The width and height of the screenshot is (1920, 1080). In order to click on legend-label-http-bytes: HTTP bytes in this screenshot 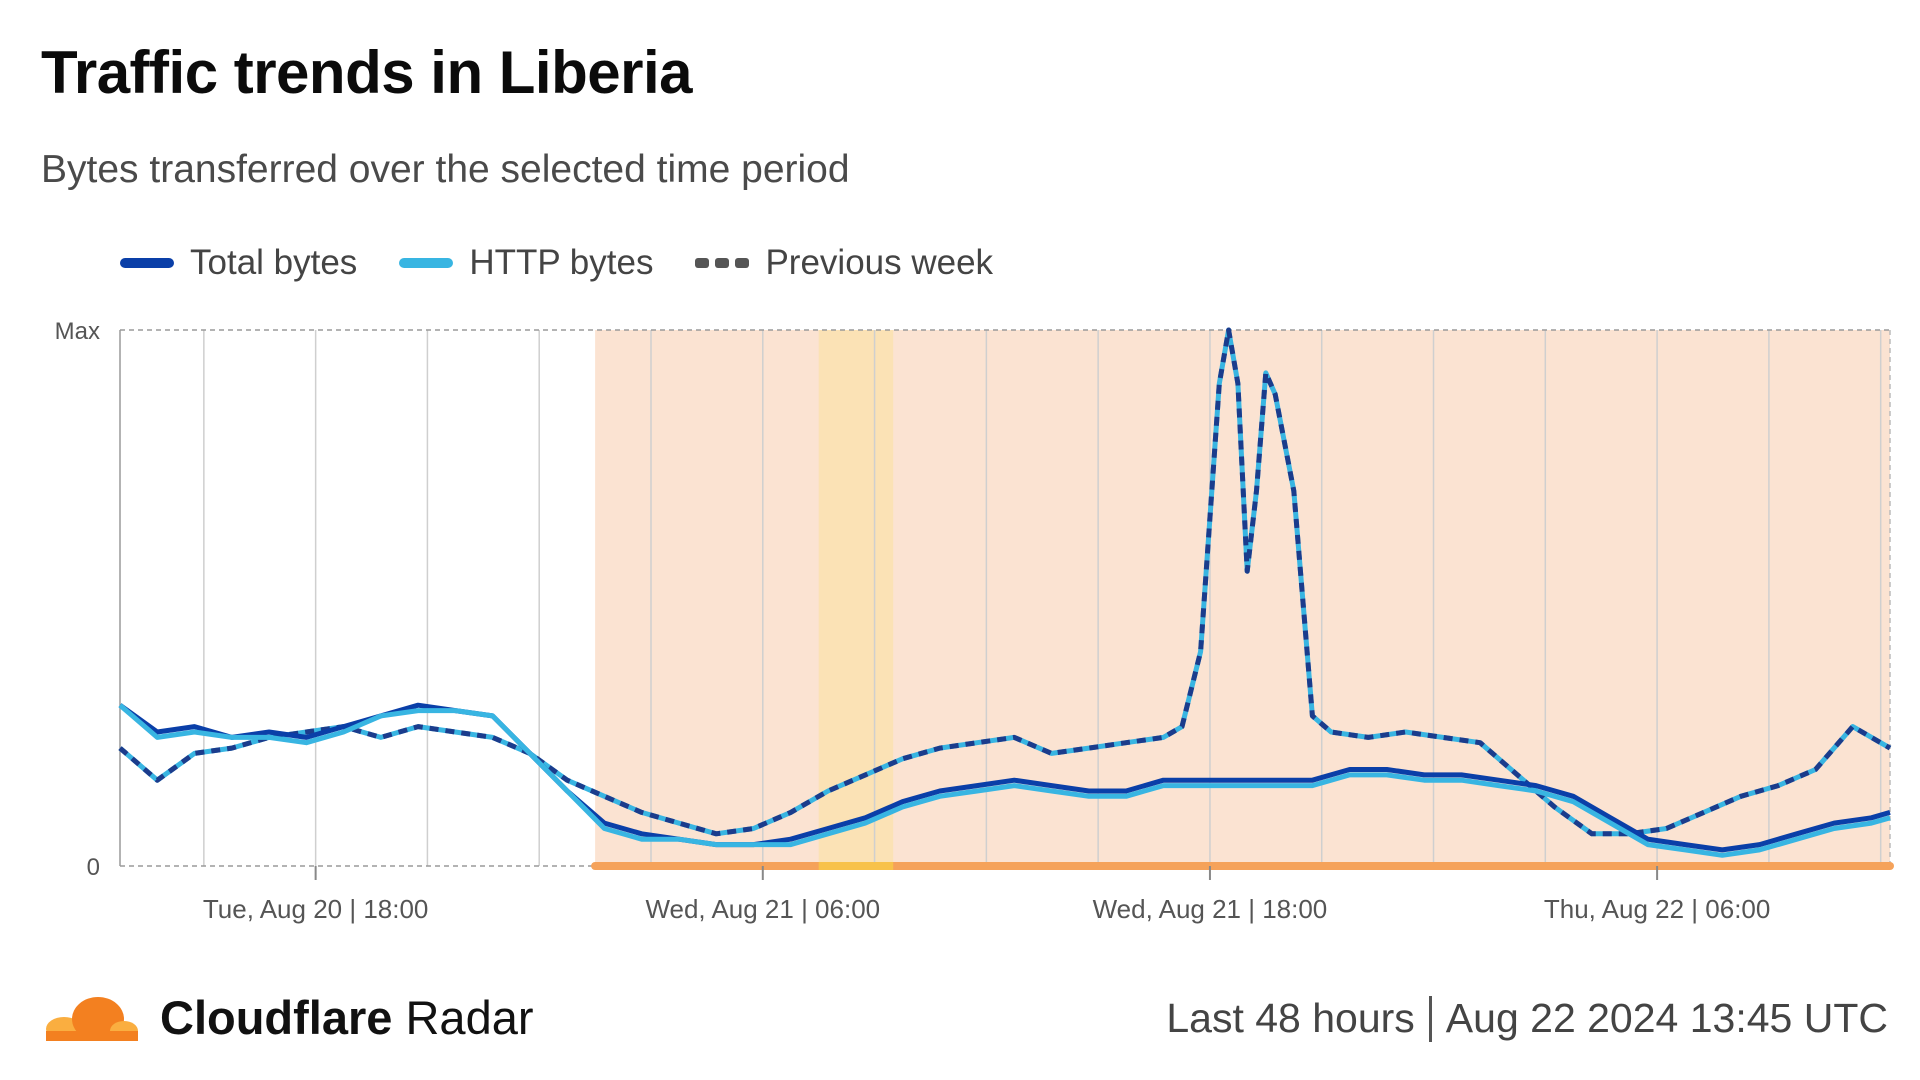, I will do `click(561, 262)`.